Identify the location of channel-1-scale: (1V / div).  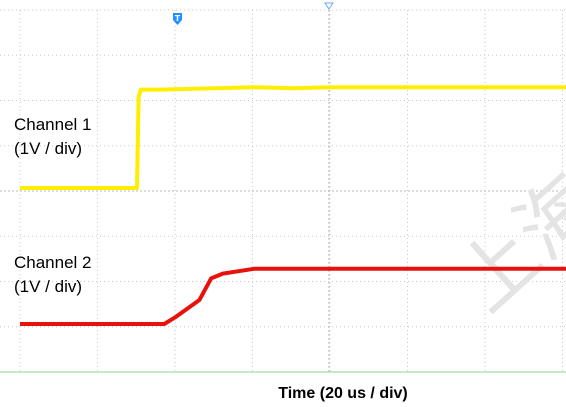
(48, 148).